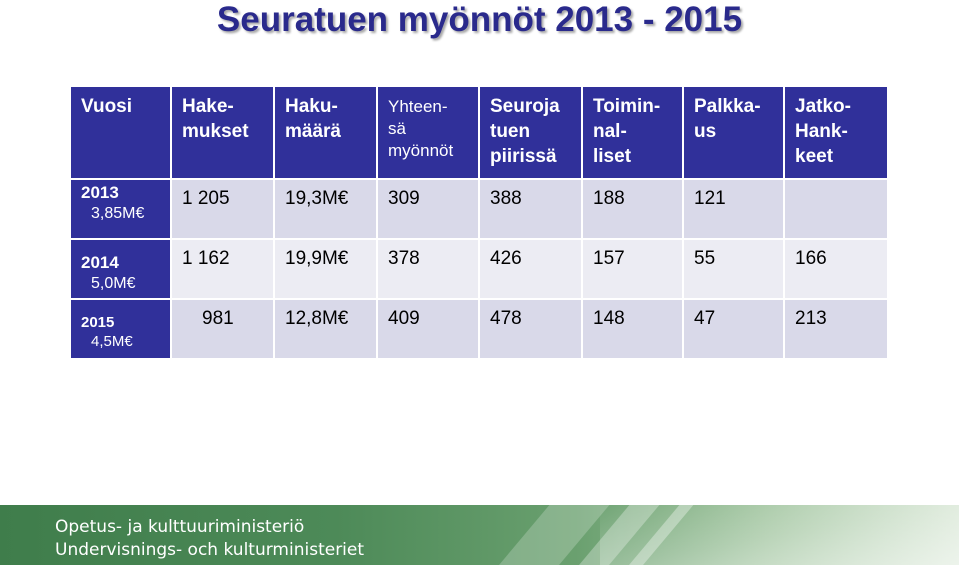 The image size is (959, 565). I want to click on jatkohankkeet-cell: 166, so click(836, 270).